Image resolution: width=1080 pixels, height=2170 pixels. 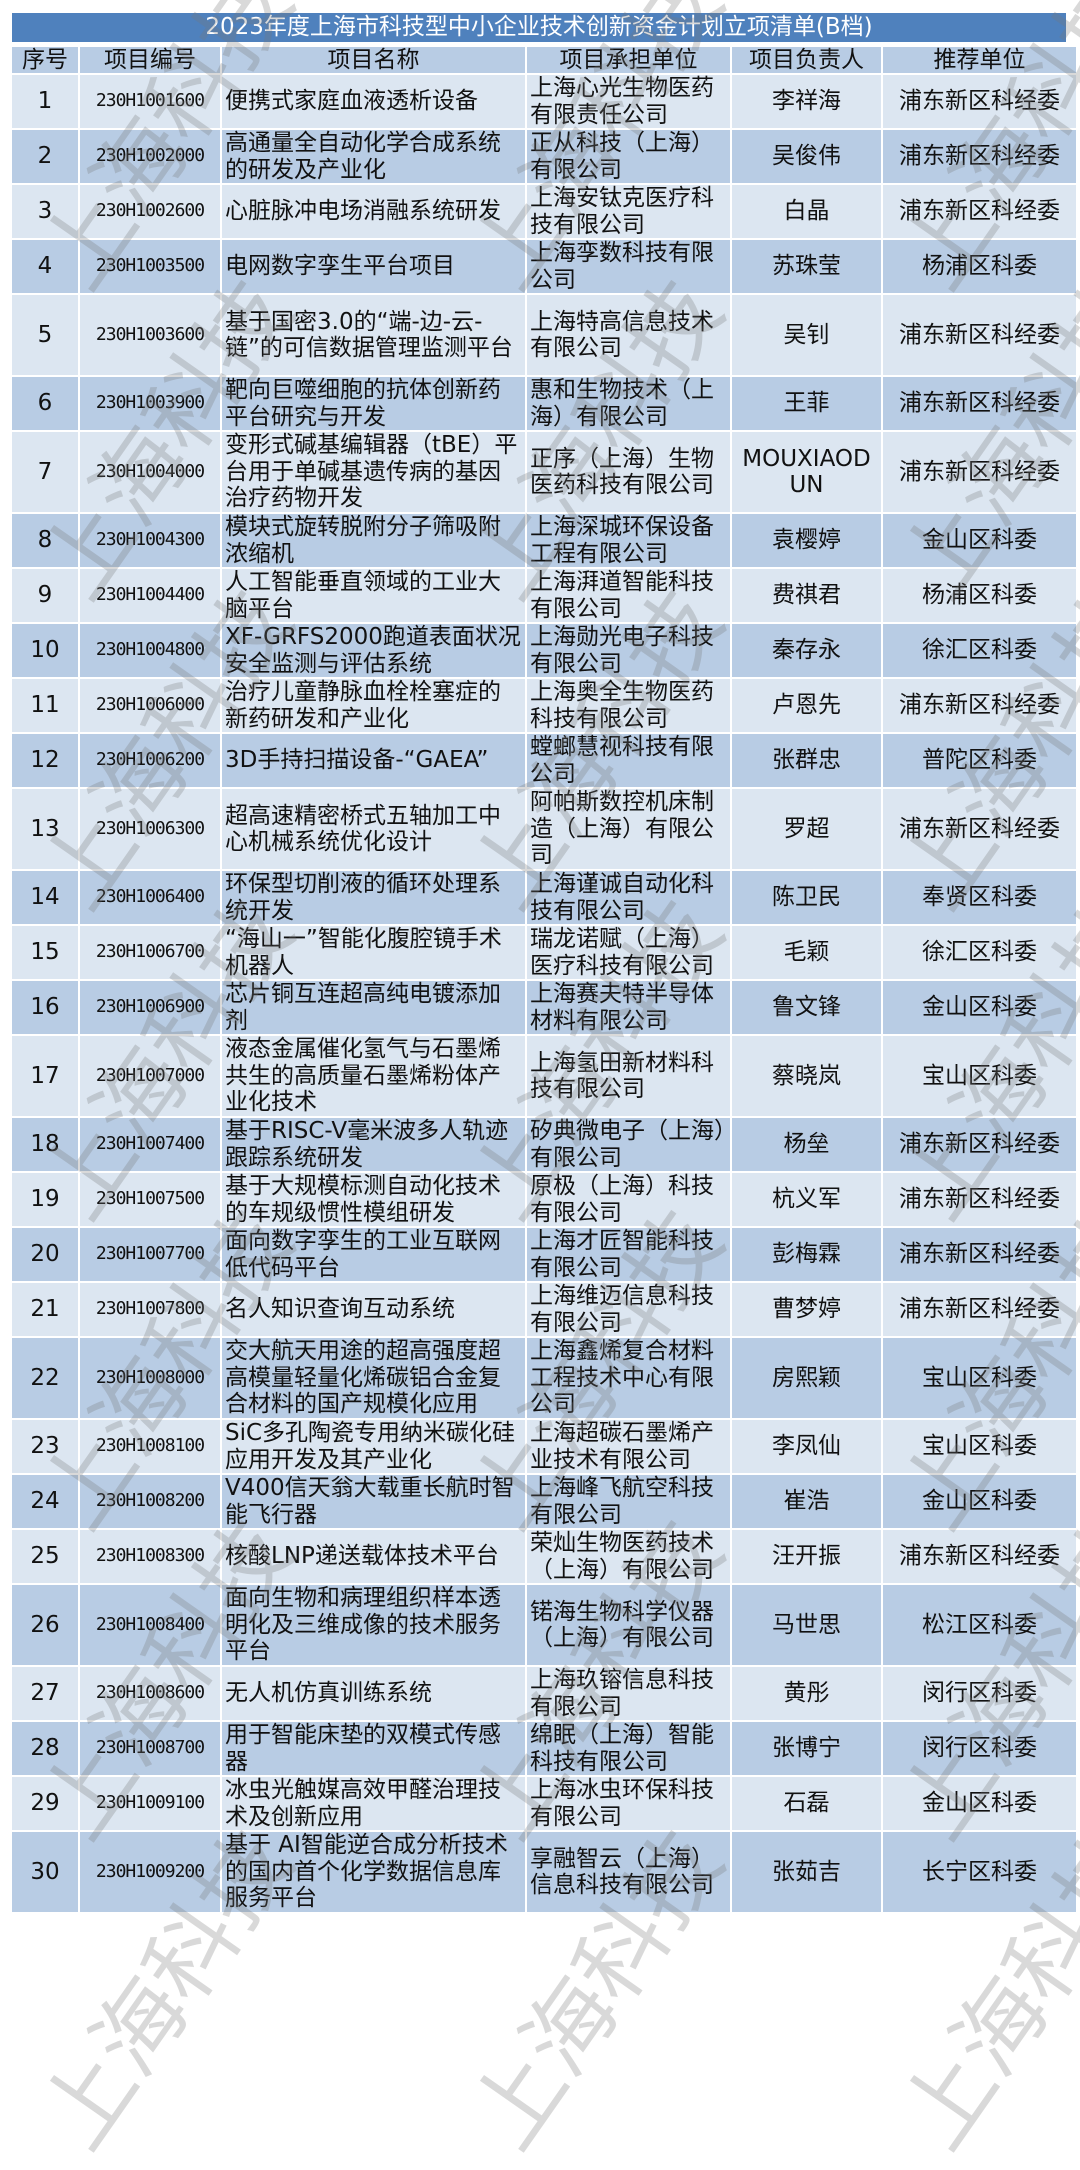 What do you see at coordinates (628, 952) in the screenshot?
I see `cell-organization: 瑞龙诺赋（上海）医疗科技有限公司` at bounding box center [628, 952].